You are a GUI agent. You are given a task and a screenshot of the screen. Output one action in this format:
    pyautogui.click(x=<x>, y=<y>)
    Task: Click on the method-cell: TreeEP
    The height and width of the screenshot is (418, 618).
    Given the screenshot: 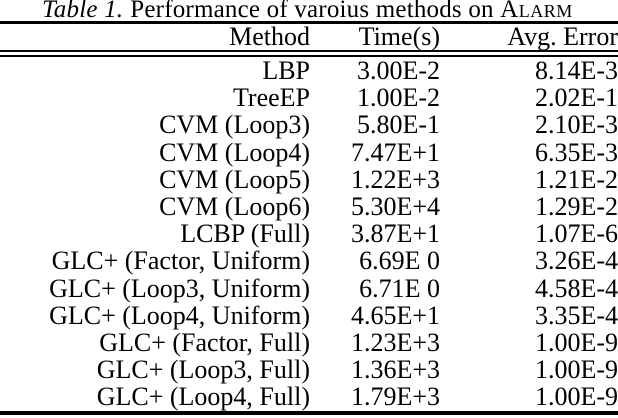 What is the action you would take?
    pyautogui.click(x=271, y=98)
    